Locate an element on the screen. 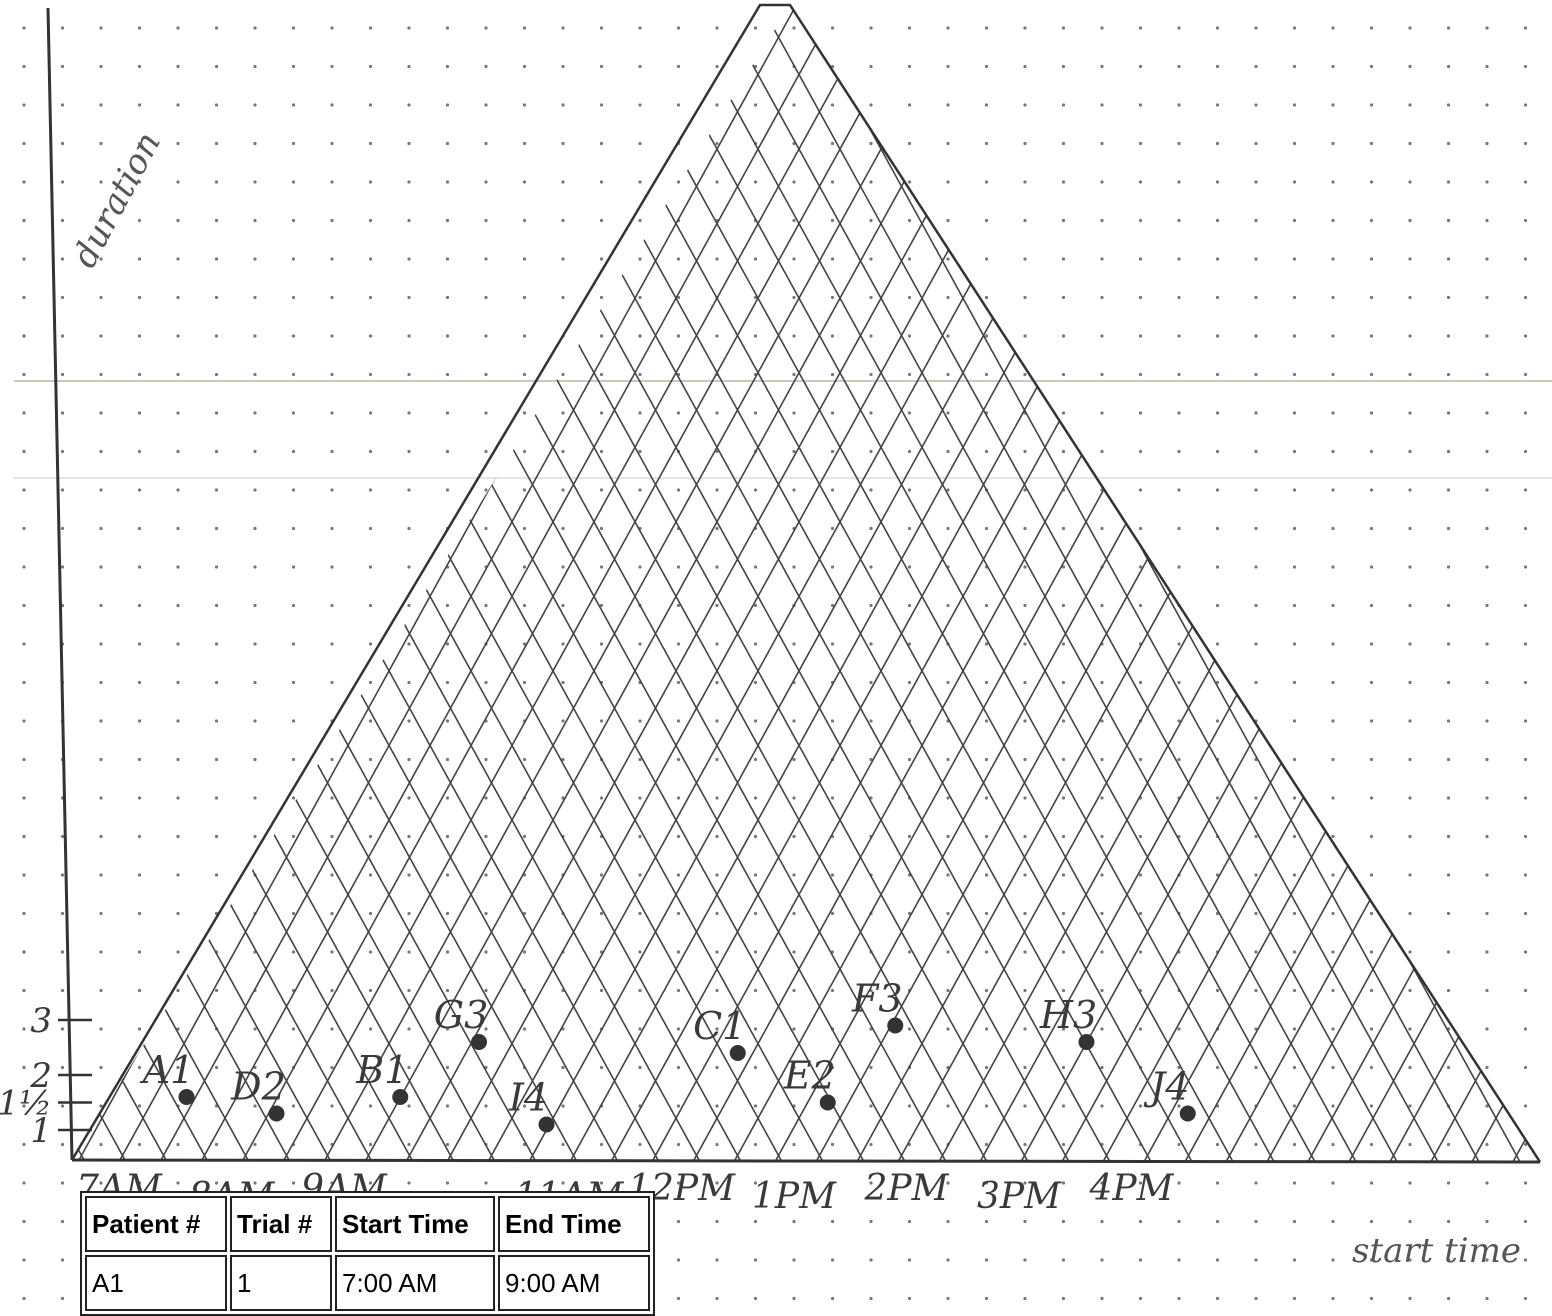  point-label: J4 is located at coordinates (1166, 1087).